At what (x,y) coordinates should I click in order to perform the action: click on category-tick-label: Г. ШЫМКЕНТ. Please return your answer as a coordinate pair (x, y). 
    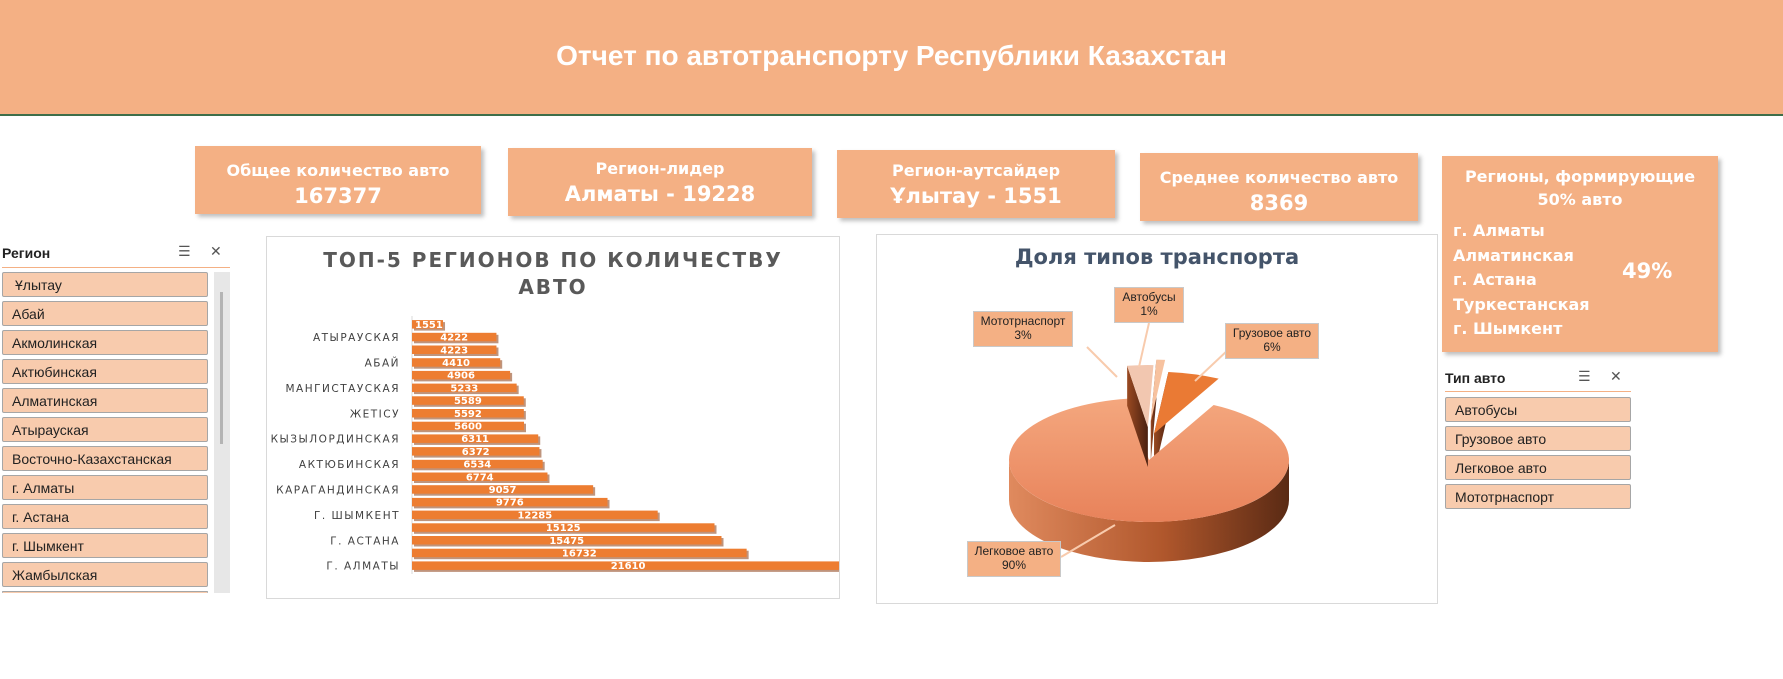
    Looking at the image, I should click on (357, 516).